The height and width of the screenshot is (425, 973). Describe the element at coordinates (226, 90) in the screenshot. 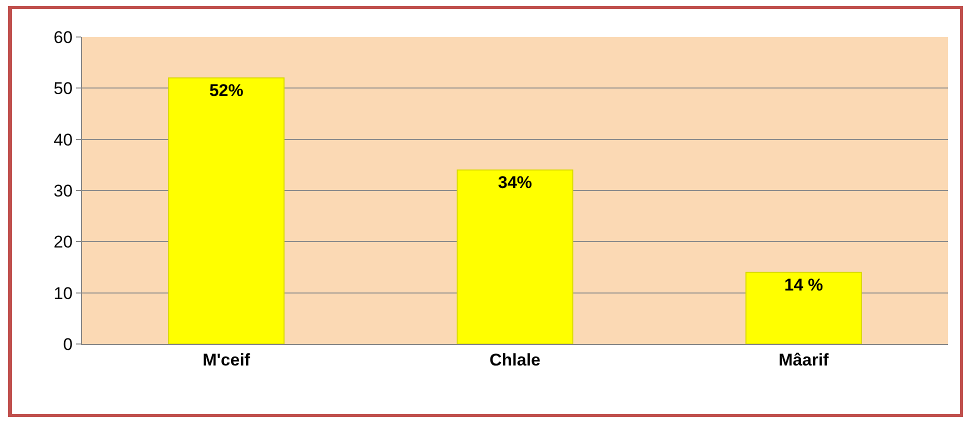

I see `data-label: 52%` at that location.